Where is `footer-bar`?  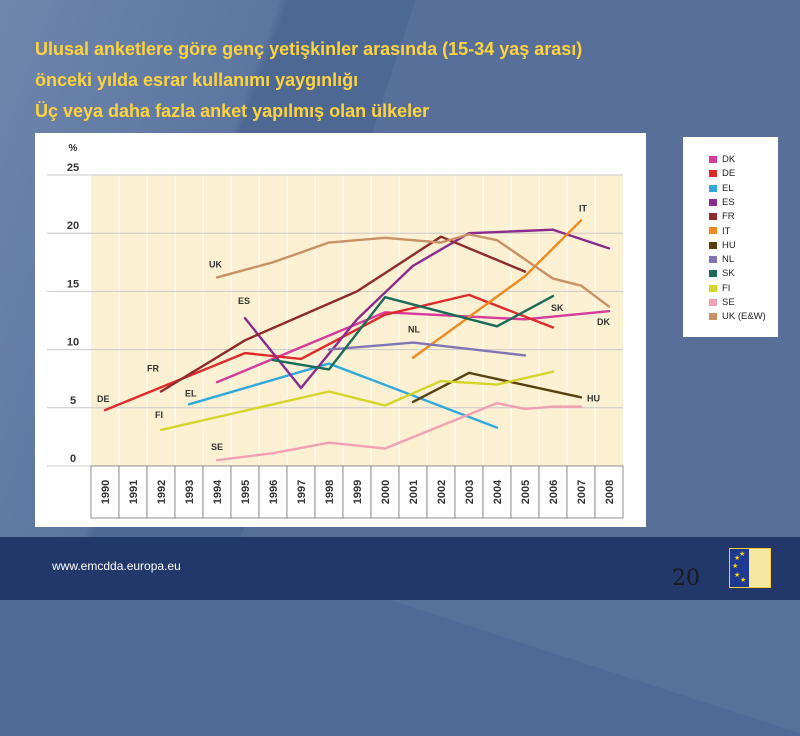
footer-bar is located at coordinates (400, 568).